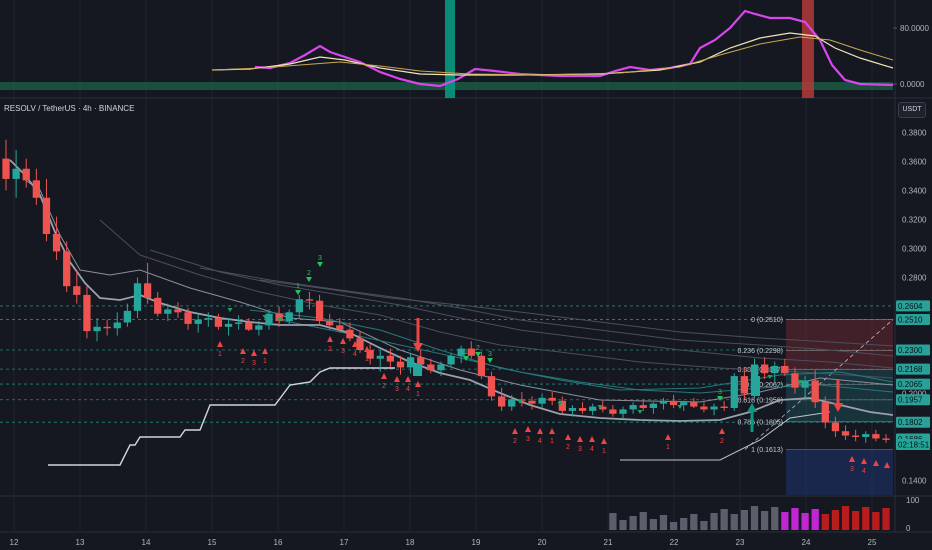 The height and width of the screenshot is (550, 932). What do you see at coordinates (14, 542) in the screenshot?
I see `x-tick-label: 12` at bounding box center [14, 542].